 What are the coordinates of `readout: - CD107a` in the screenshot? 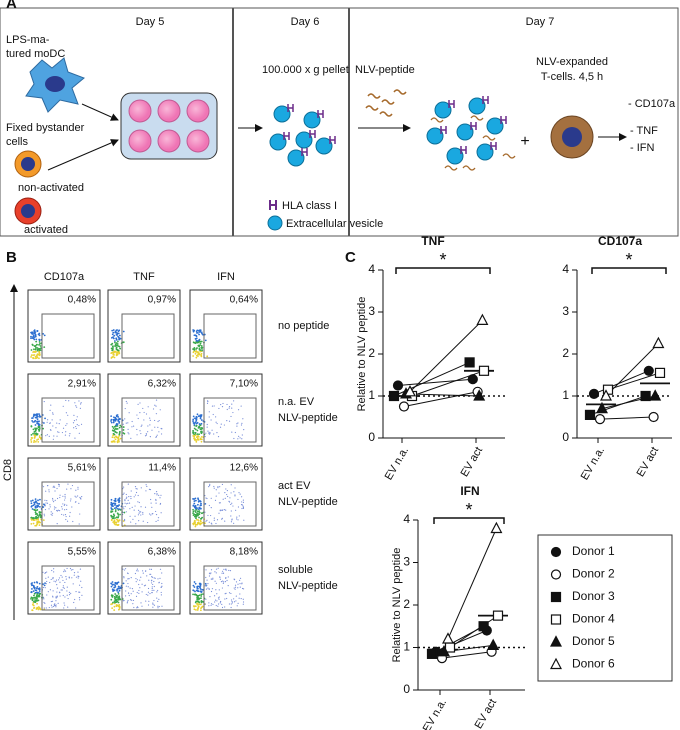 It's located at (652, 104).